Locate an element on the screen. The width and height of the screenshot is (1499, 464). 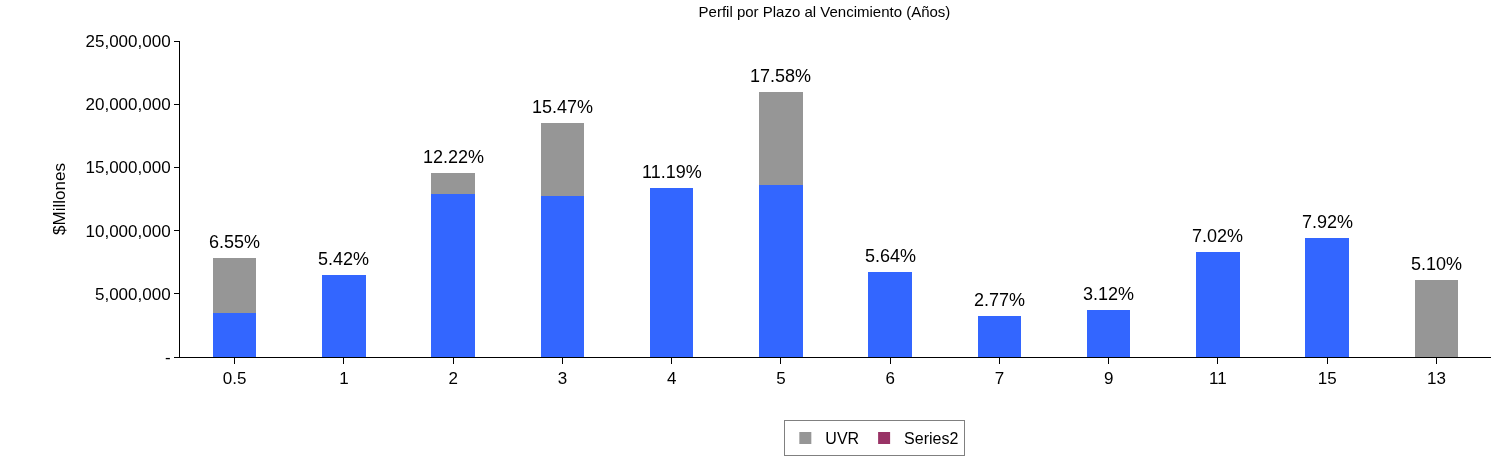
x-tick-label: 1 is located at coordinates (344, 379).